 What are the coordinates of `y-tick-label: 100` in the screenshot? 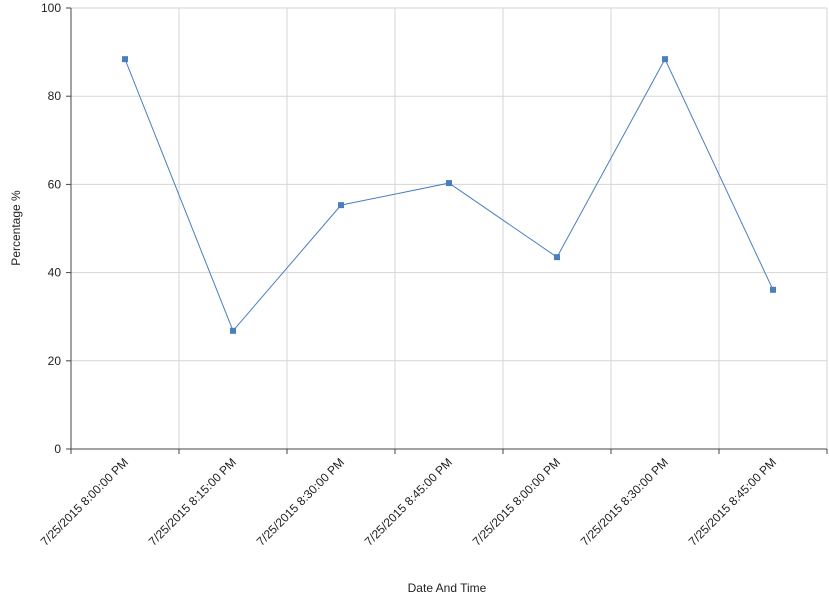 It's located at (51, 8).